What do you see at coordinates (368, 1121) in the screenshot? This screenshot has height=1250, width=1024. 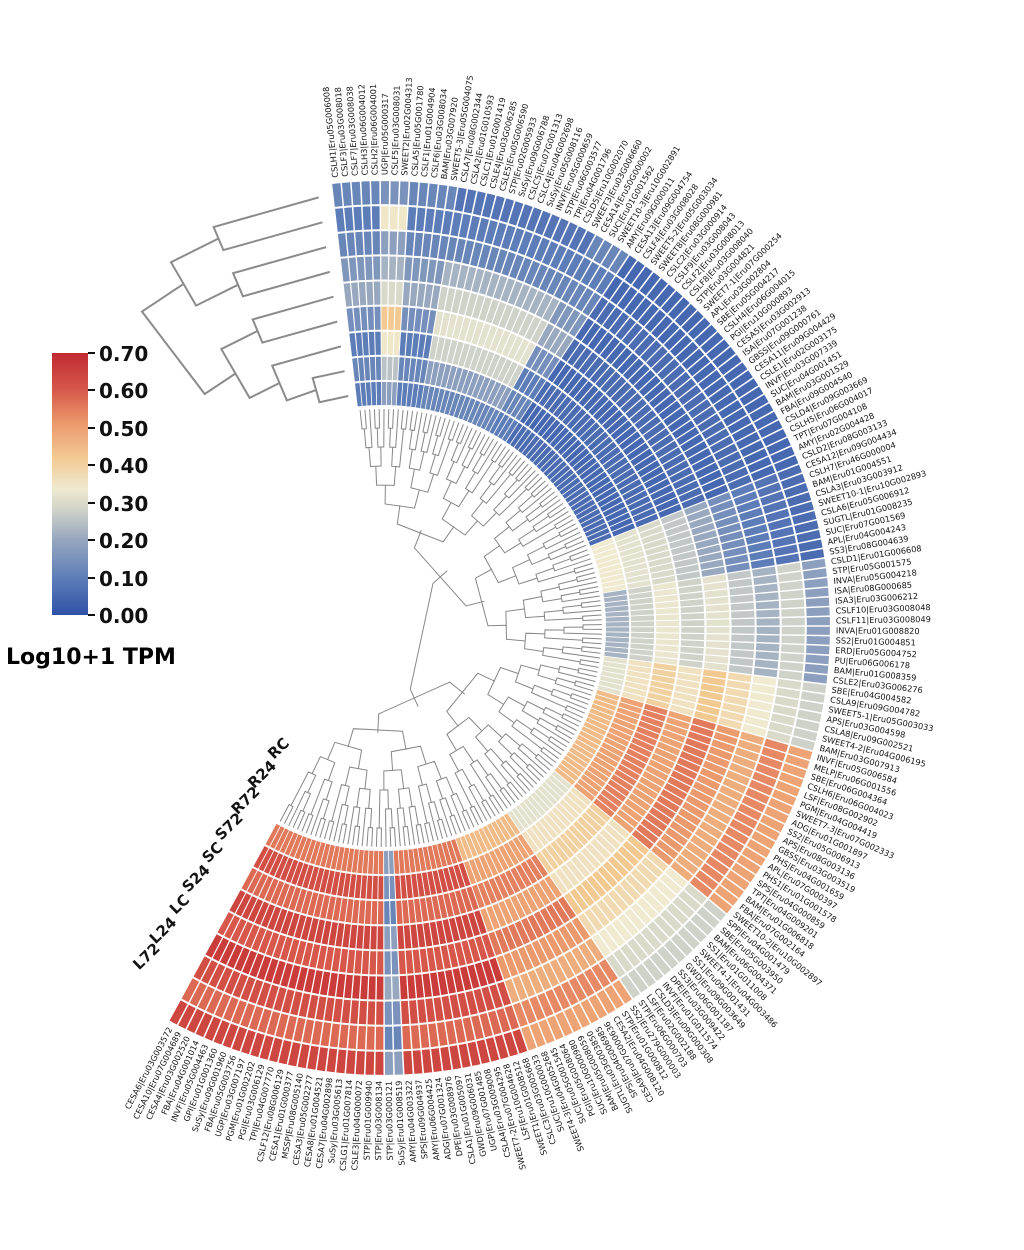 I see `gene-label: STP|Eru01G009940` at bounding box center [368, 1121].